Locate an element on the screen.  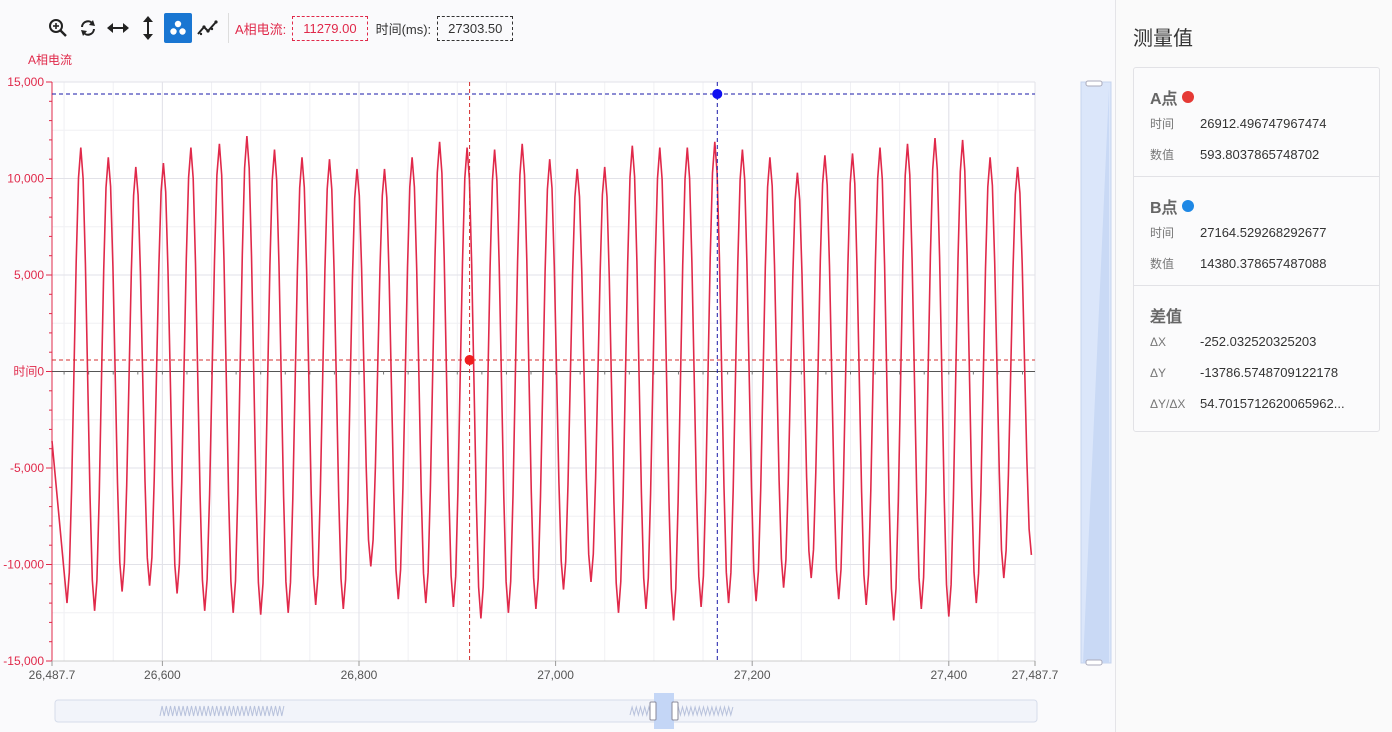
x-tick-label: 27,000 is located at coordinates (555, 675).